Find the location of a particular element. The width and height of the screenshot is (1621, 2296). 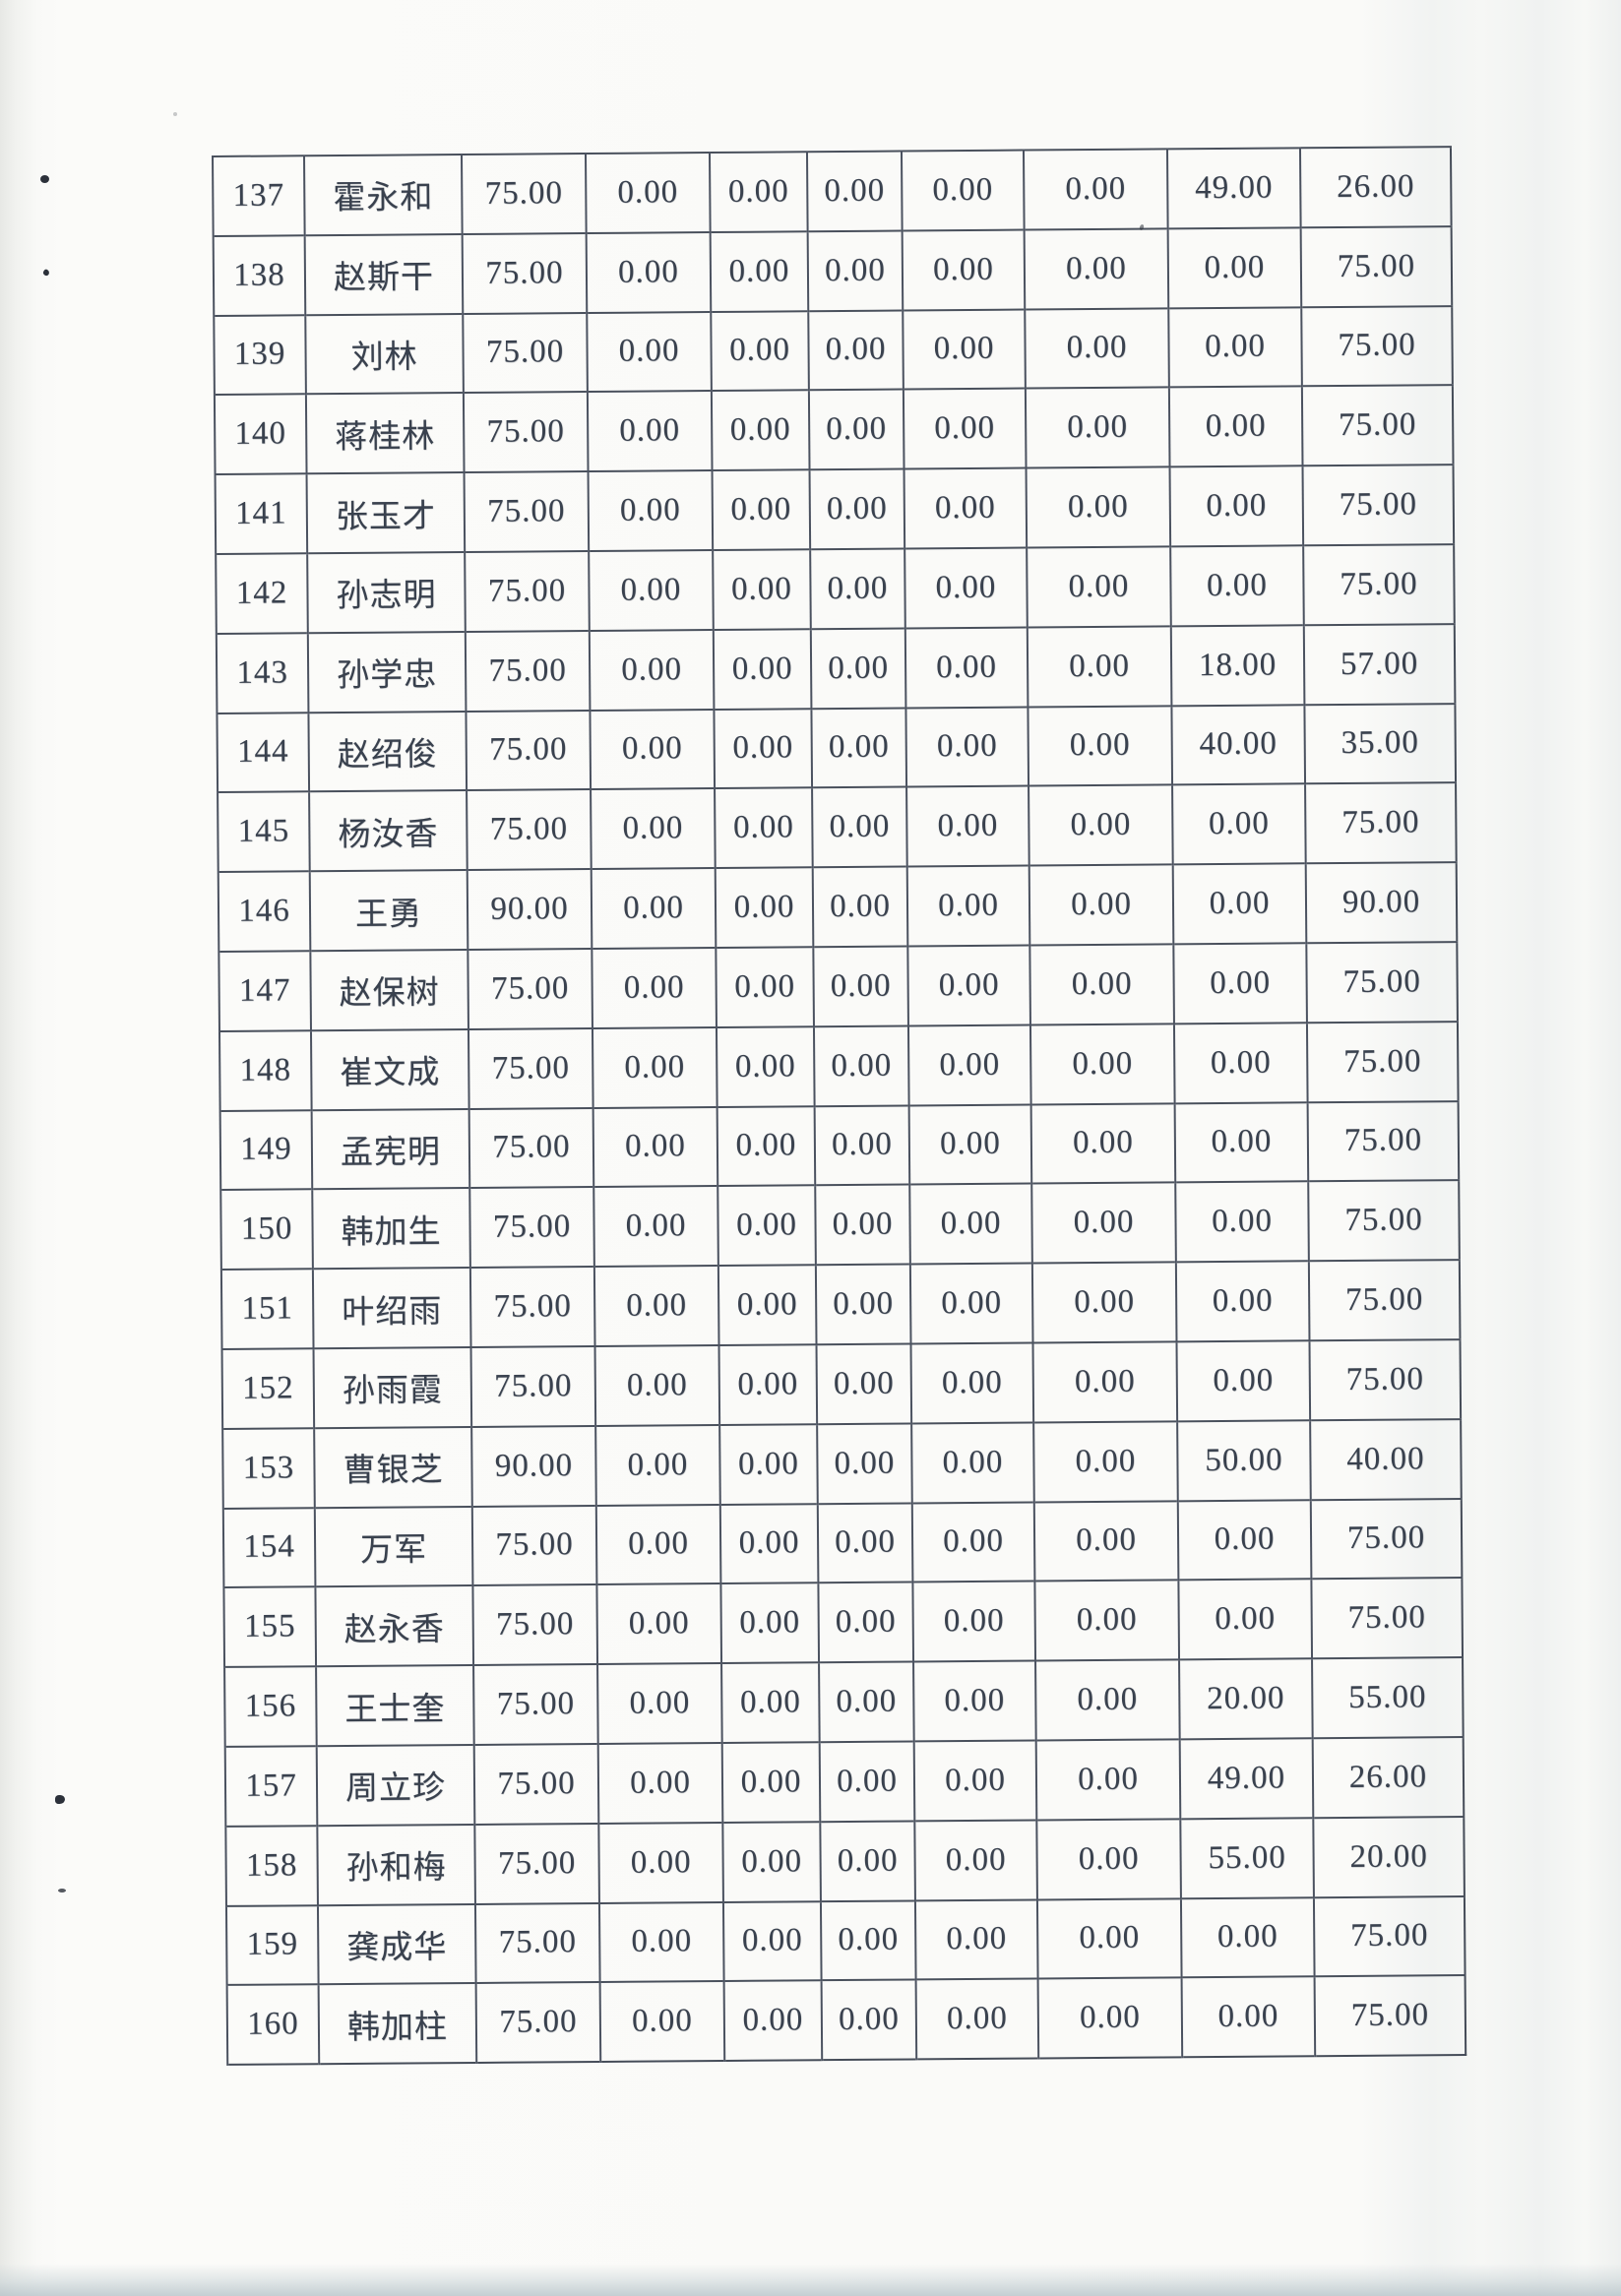

table-row: 148 崔文成 75.00 0.00 0.00 0.00 0.00 0.00 0.00 75.00 is located at coordinates (838, 1066).